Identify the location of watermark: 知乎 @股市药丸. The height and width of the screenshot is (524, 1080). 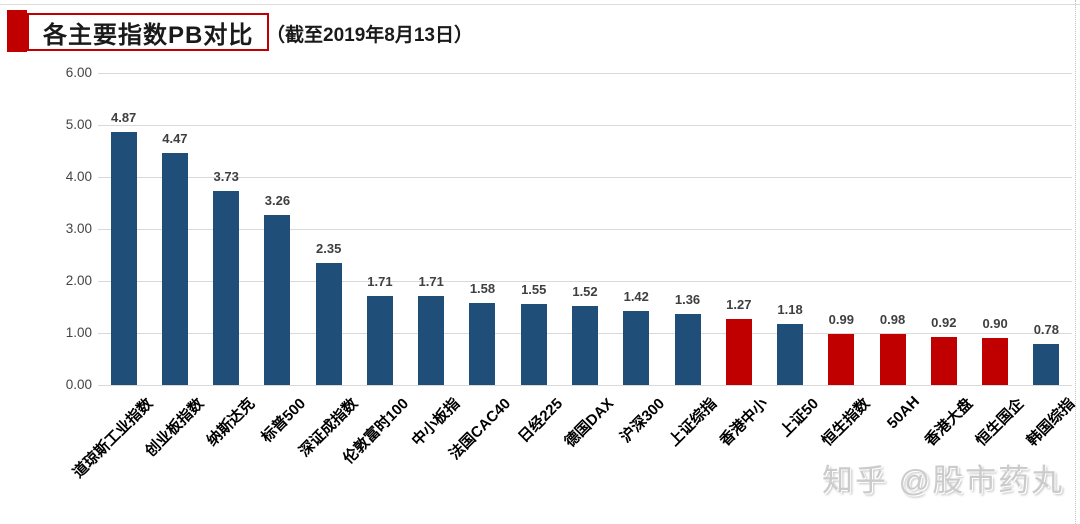
(943, 480).